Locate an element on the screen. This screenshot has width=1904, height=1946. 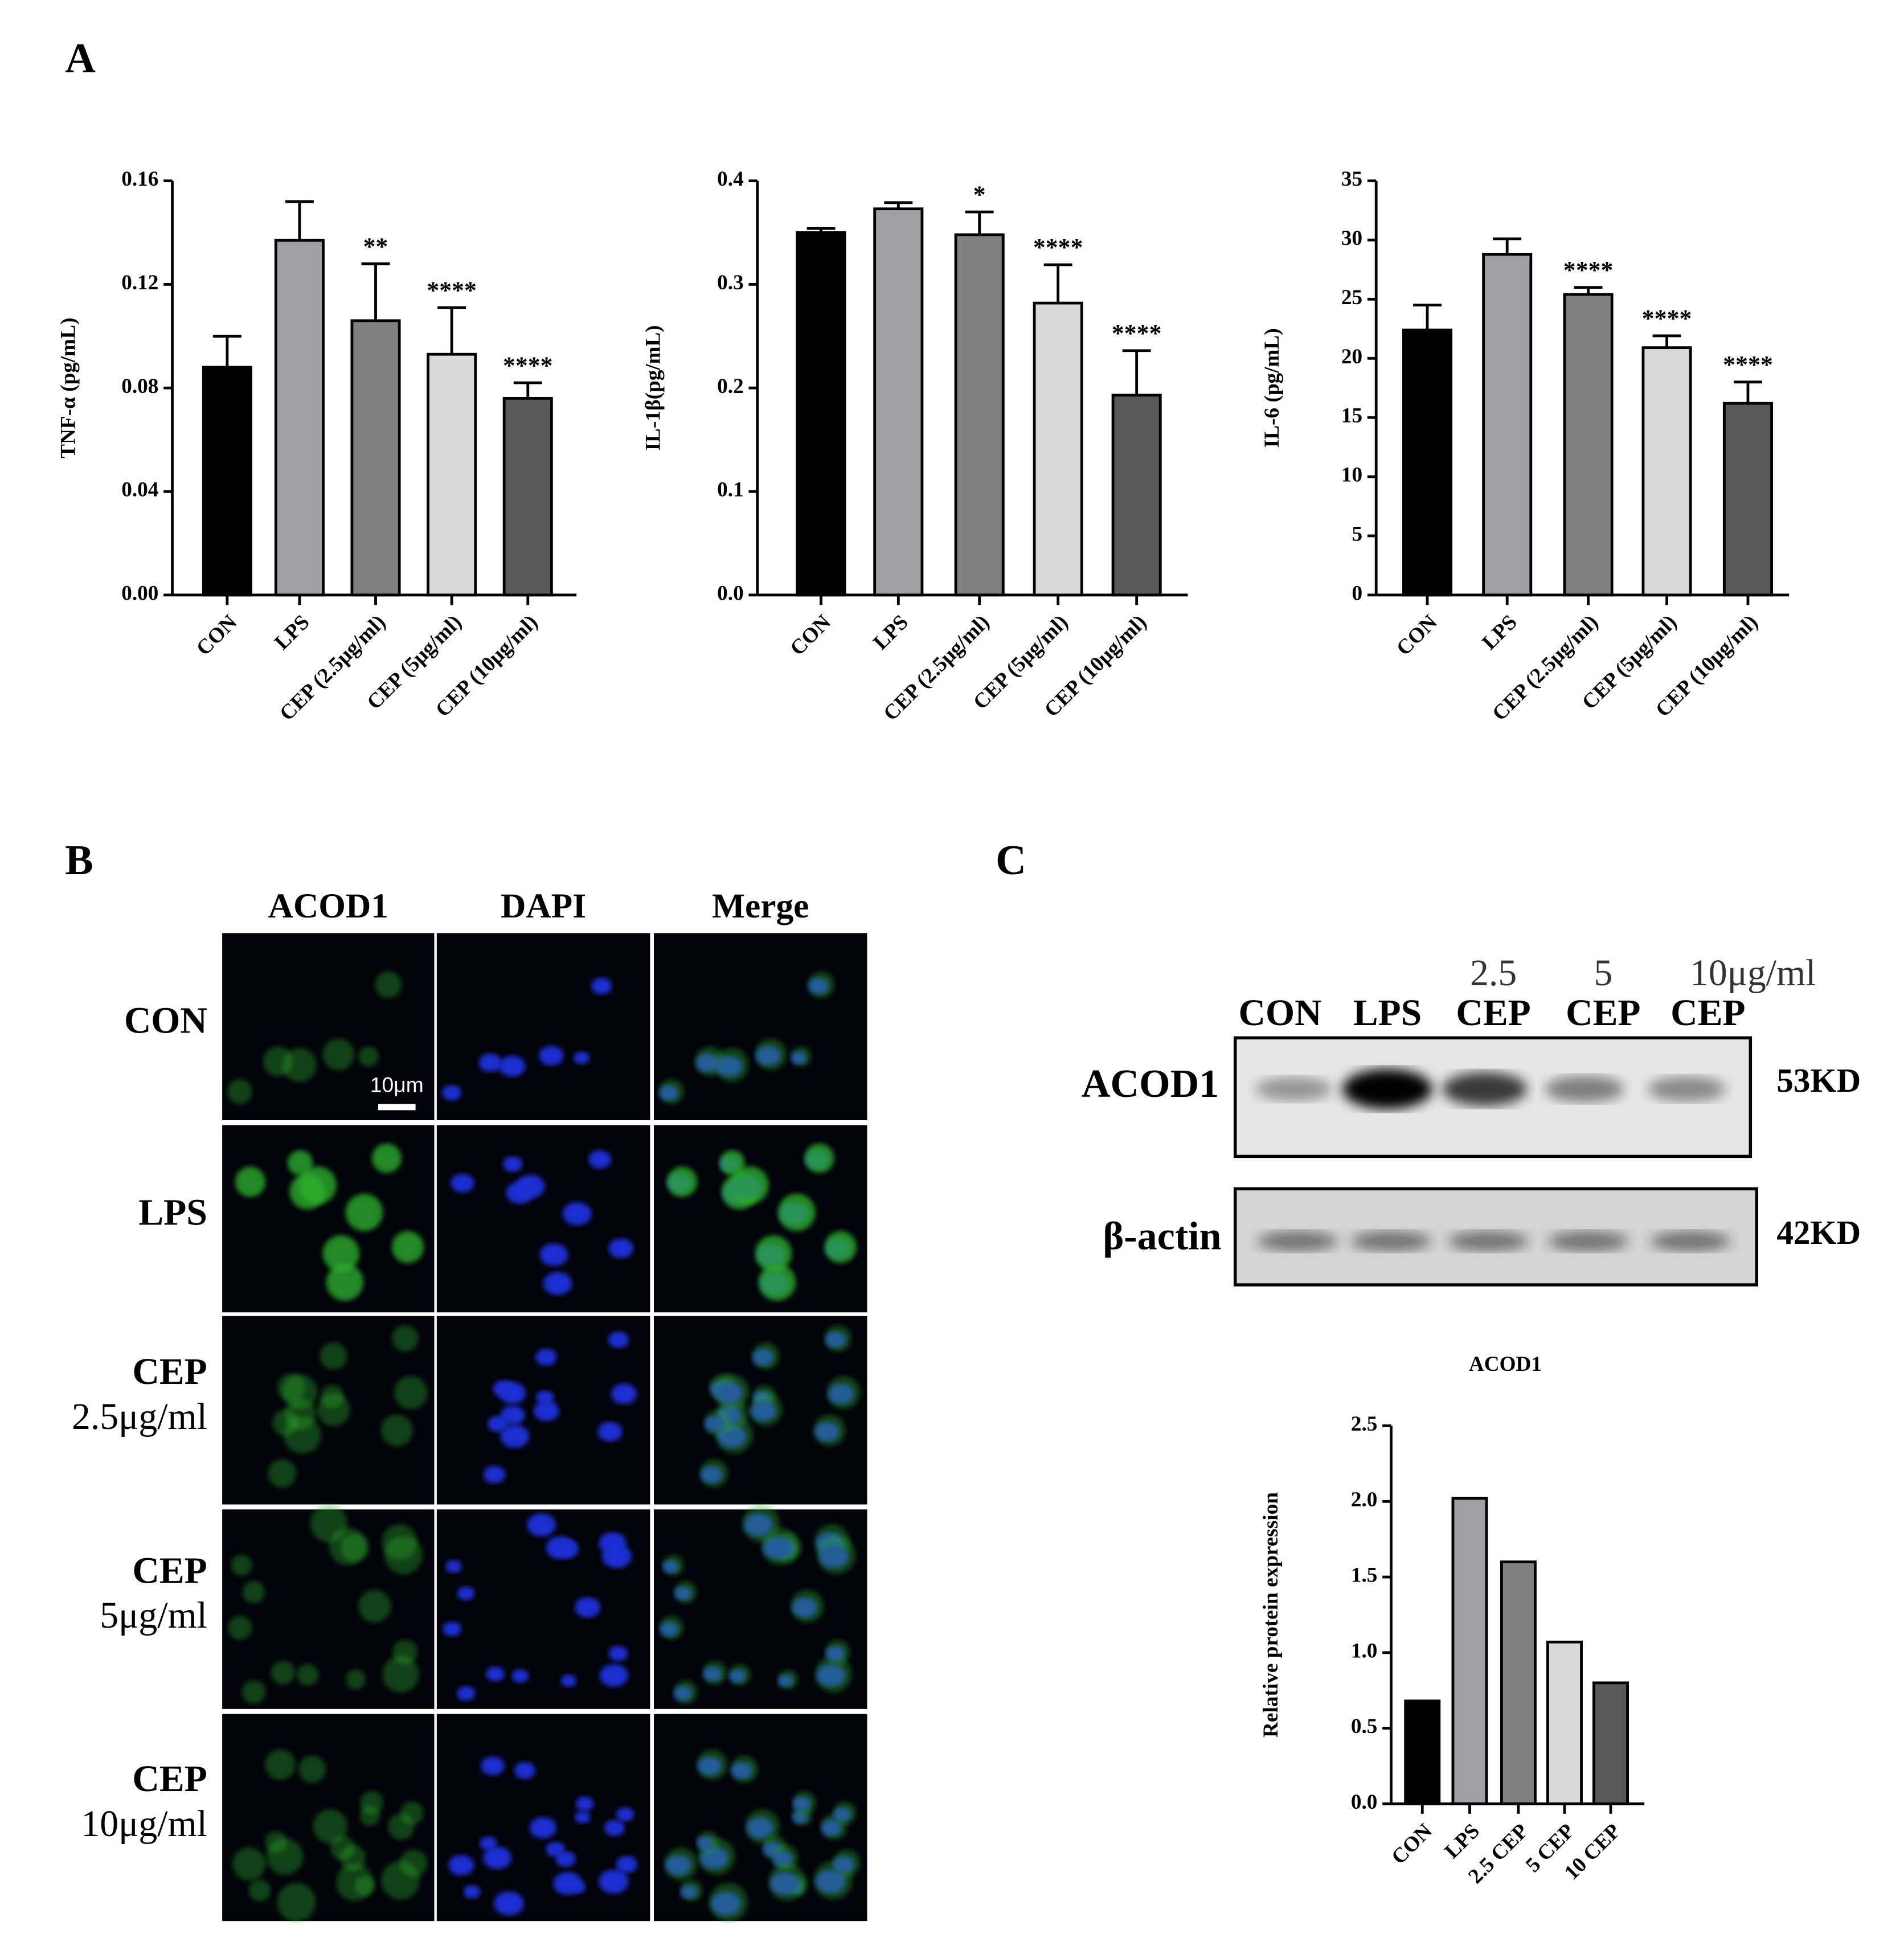
y-tick-label: 0 is located at coordinates (1357, 593).